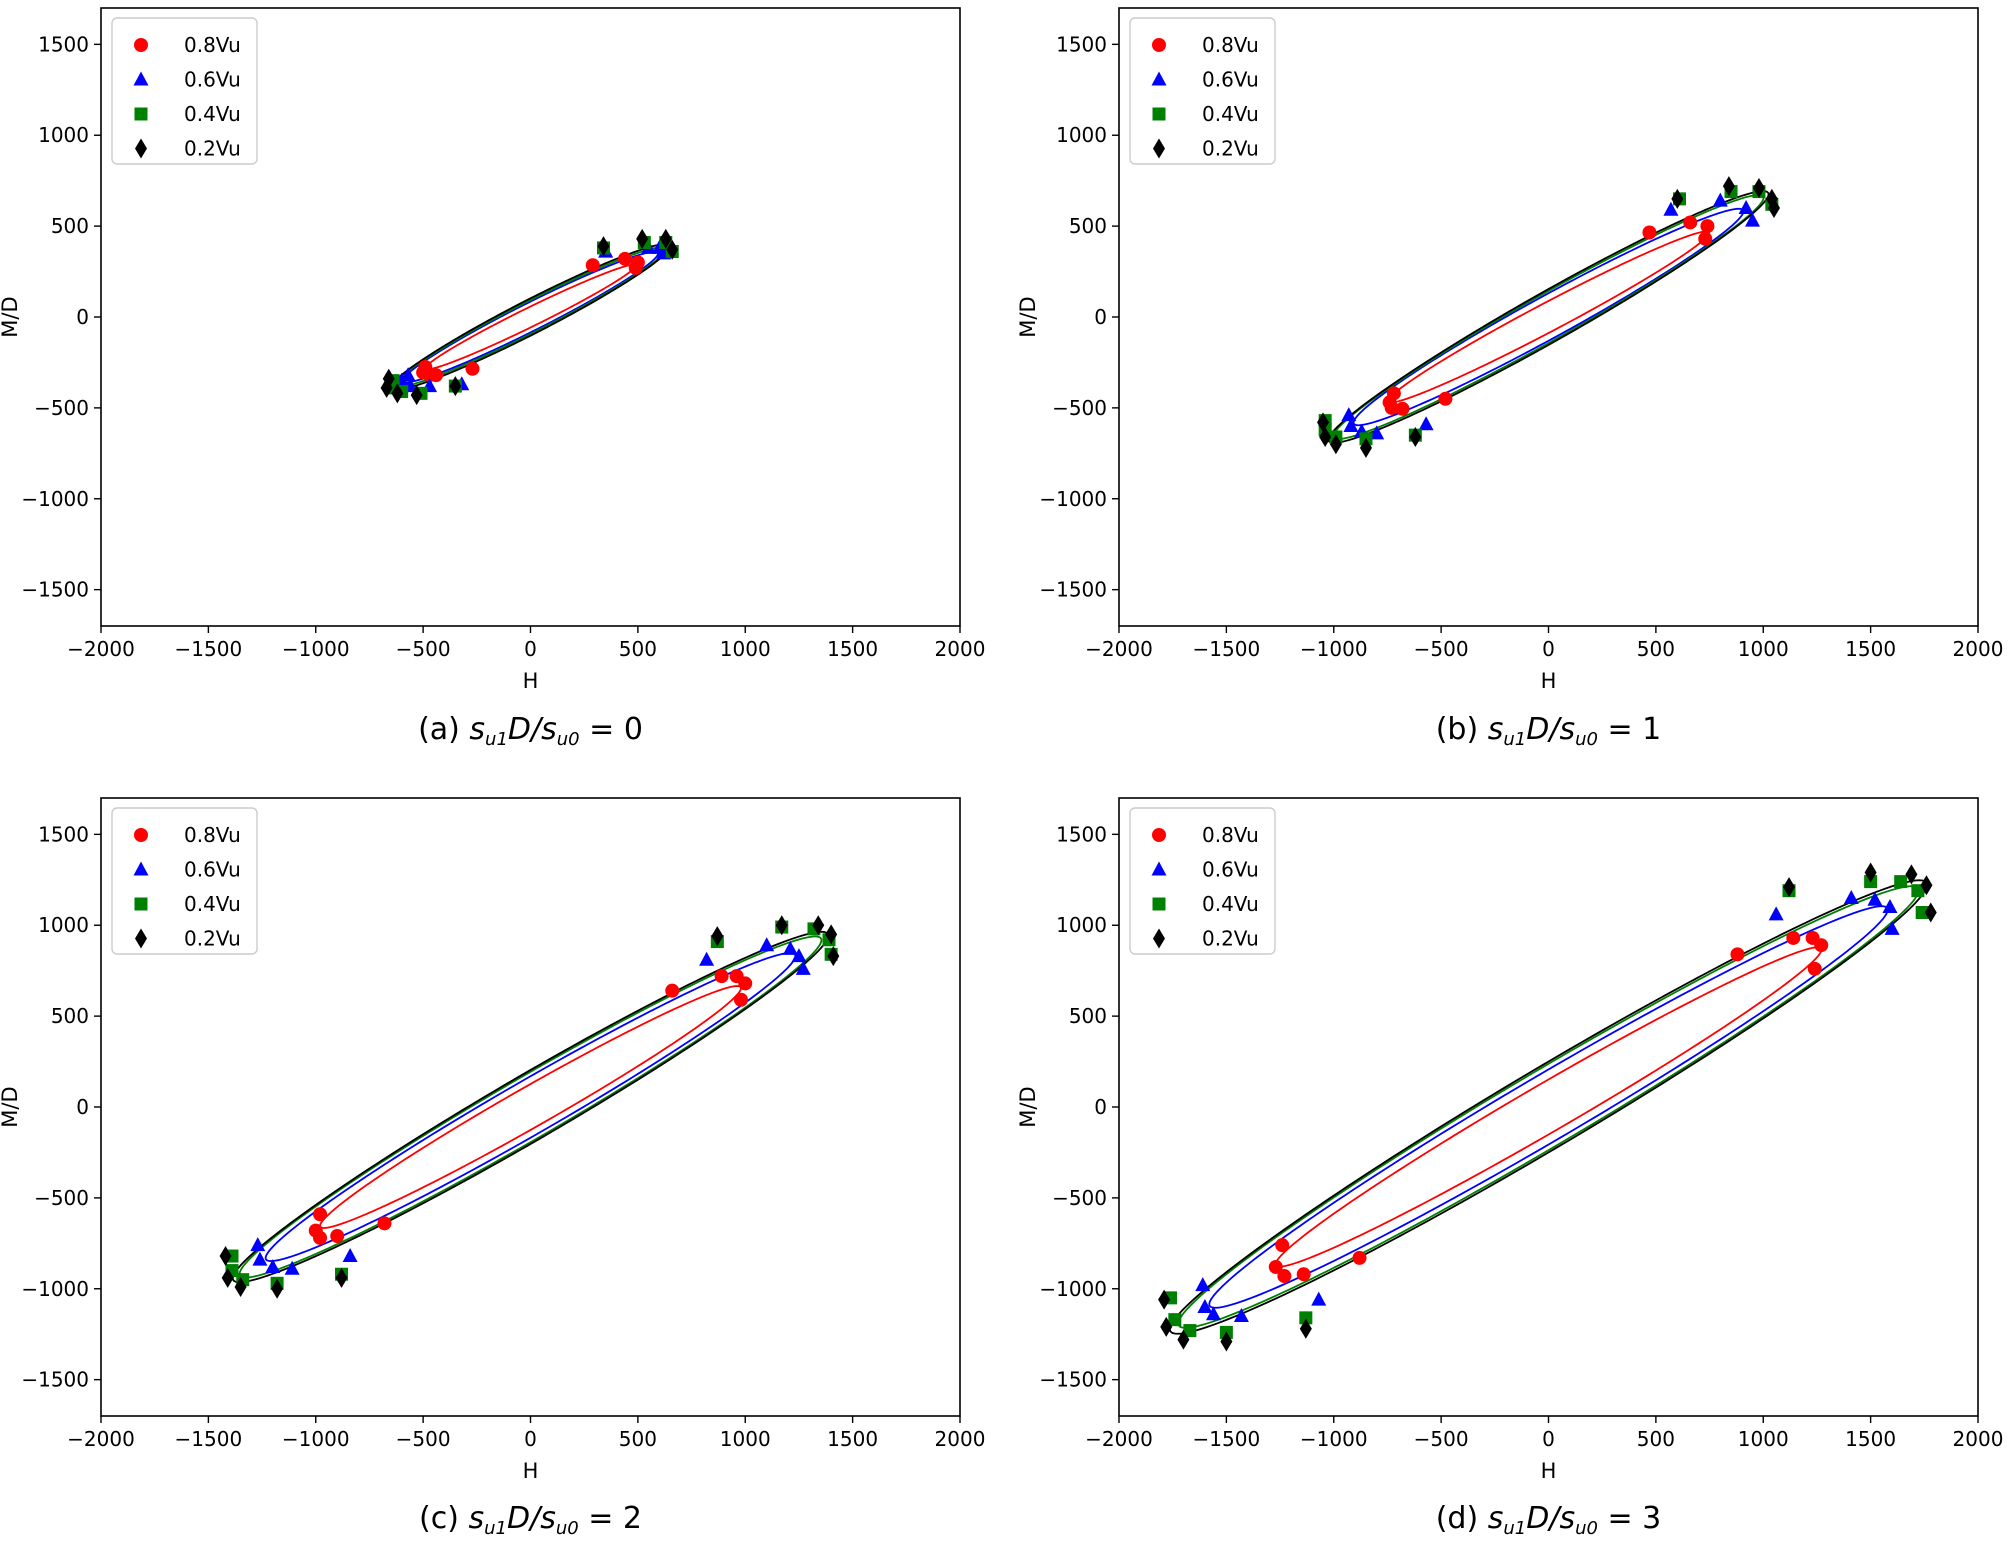  Describe the element at coordinates (1088, 1016) in the screenshot. I see `y-tick-label: 500` at that location.